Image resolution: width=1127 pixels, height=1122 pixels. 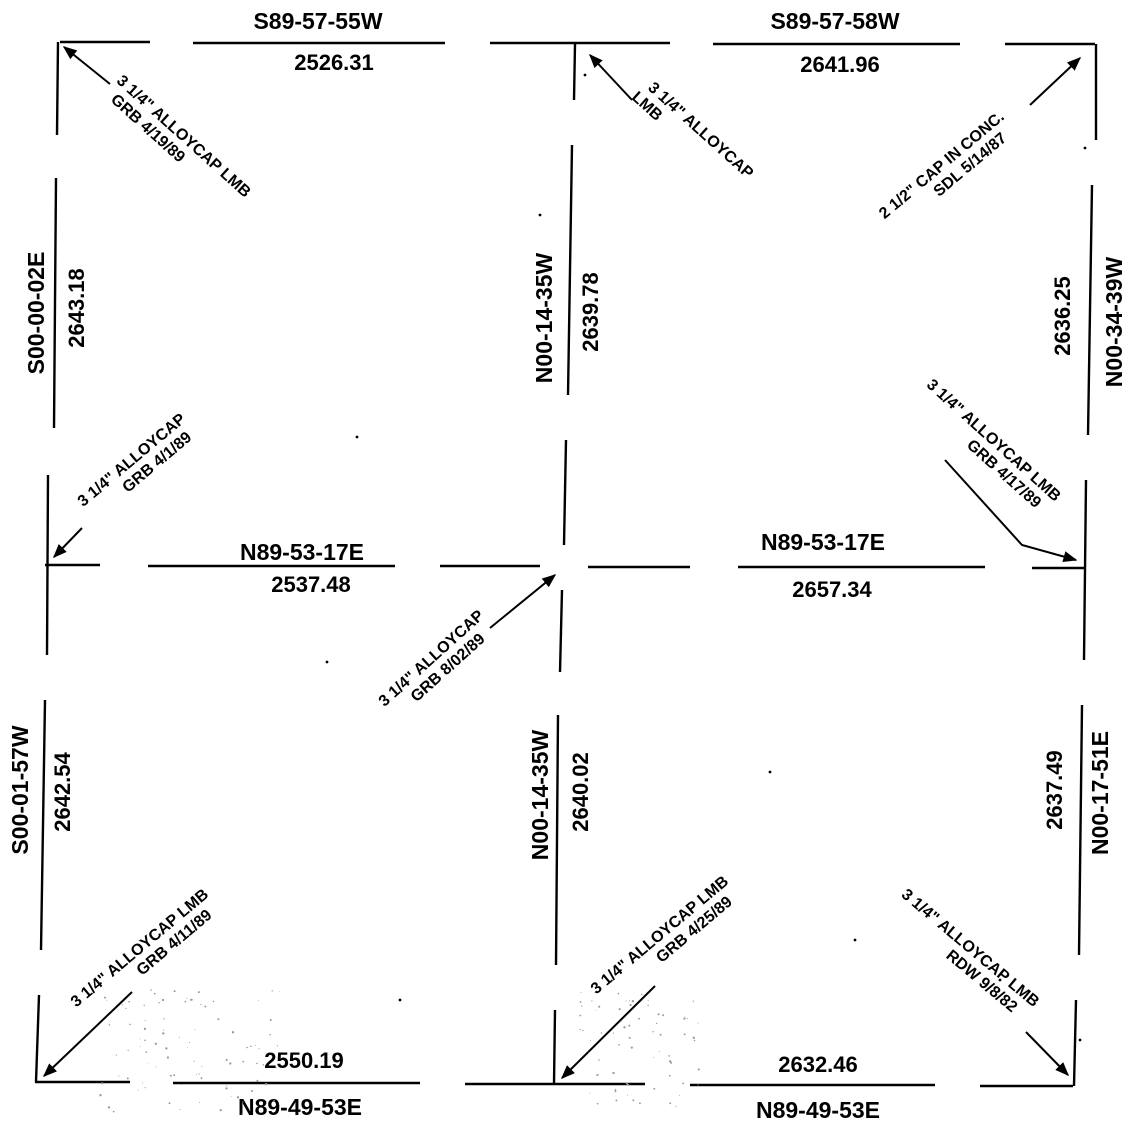 I want to click on distance-label: 2639.78, so click(x=590, y=312).